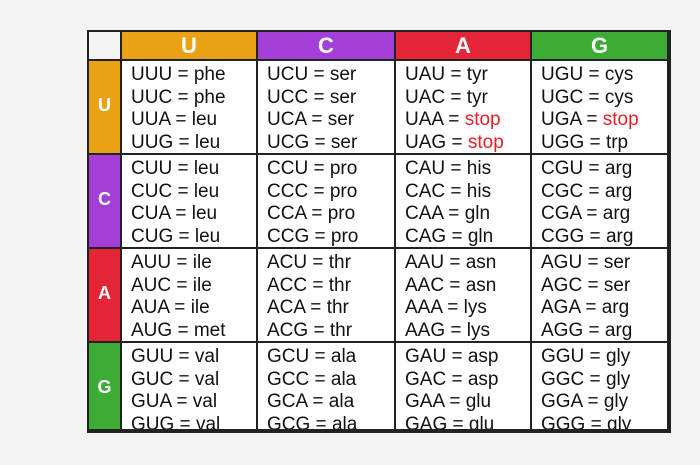 The width and height of the screenshot is (700, 465). What do you see at coordinates (105, 387) in the screenshot?
I see `row-header-G: G` at bounding box center [105, 387].